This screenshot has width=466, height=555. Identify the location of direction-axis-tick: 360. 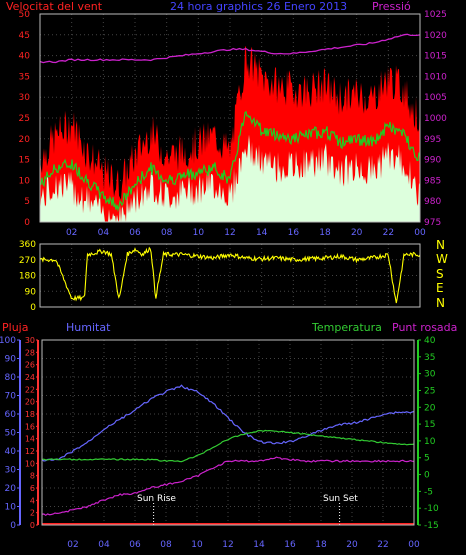
(27, 245).